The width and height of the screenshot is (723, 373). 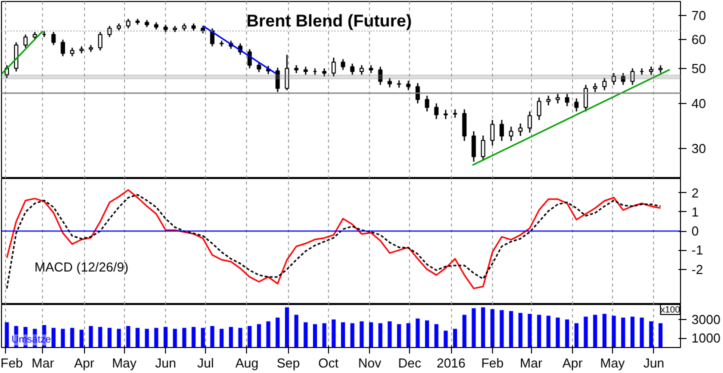 I want to click on x-tick-label: Jun, so click(x=653, y=363).